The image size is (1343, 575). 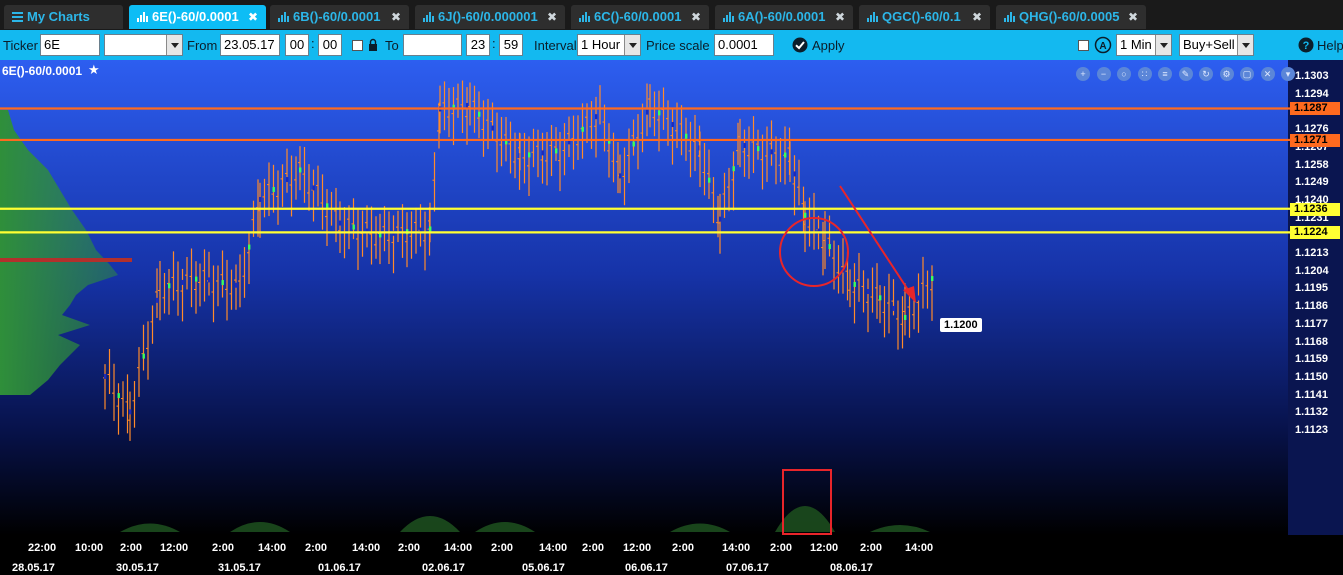 What do you see at coordinates (1267, 74) in the screenshot?
I see `close-icon: ✕` at bounding box center [1267, 74].